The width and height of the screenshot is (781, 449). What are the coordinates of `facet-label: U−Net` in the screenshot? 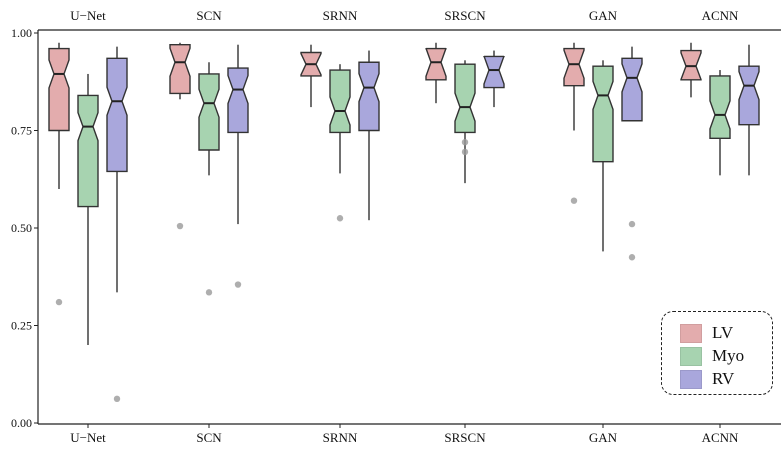 It's located at (88, 15).